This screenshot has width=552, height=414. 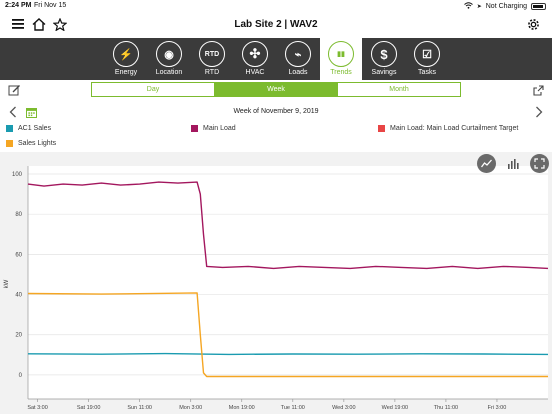 I want to click on location-icon: ◉, so click(x=169, y=54).